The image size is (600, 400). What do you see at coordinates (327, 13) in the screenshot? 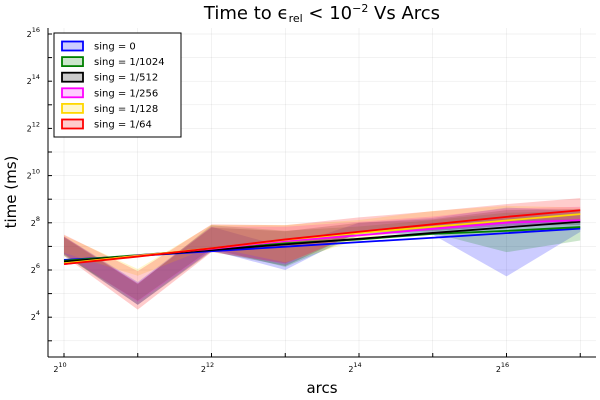
I see `chart-title-part-3: < 10` at bounding box center [327, 13].